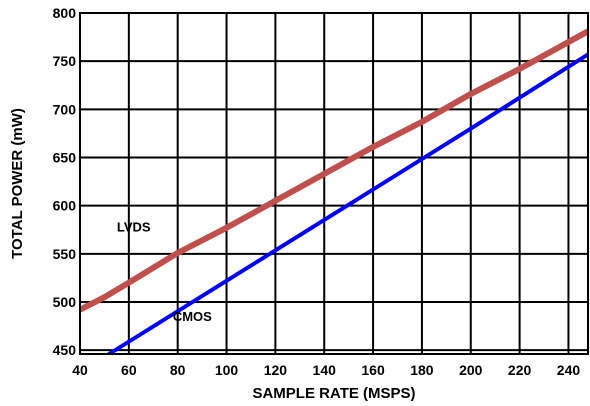 The height and width of the screenshot is (406, 590). Describe the element at coordinates (17, 183) in the screenshot. I see `y-axis-label: TOTAL POWER (mW)` at that location.